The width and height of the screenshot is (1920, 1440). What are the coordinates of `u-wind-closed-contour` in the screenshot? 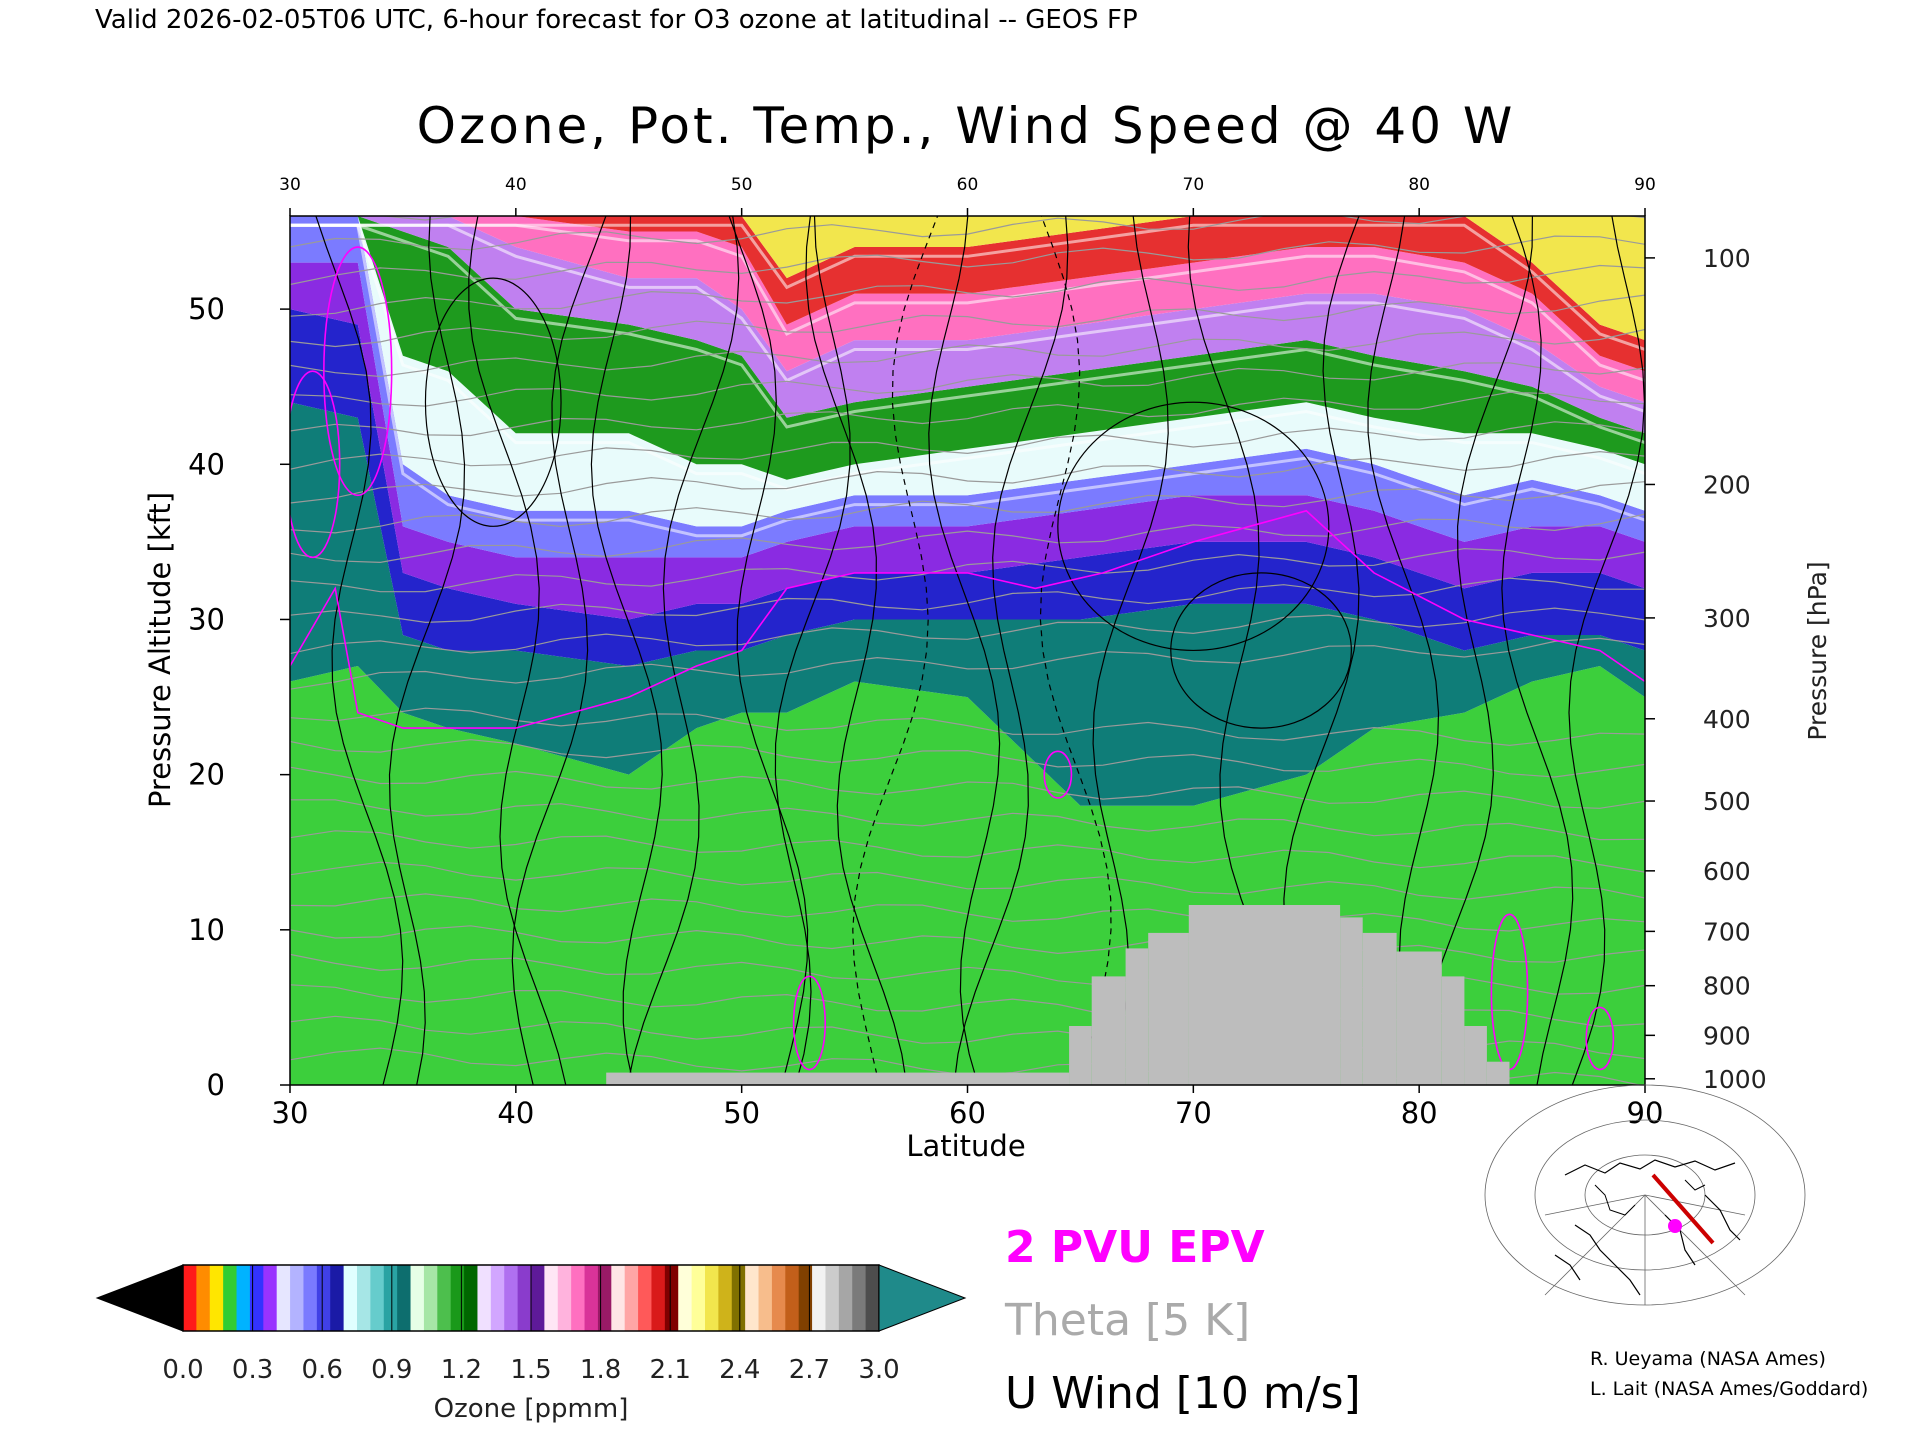 It's located at (1193, 526).